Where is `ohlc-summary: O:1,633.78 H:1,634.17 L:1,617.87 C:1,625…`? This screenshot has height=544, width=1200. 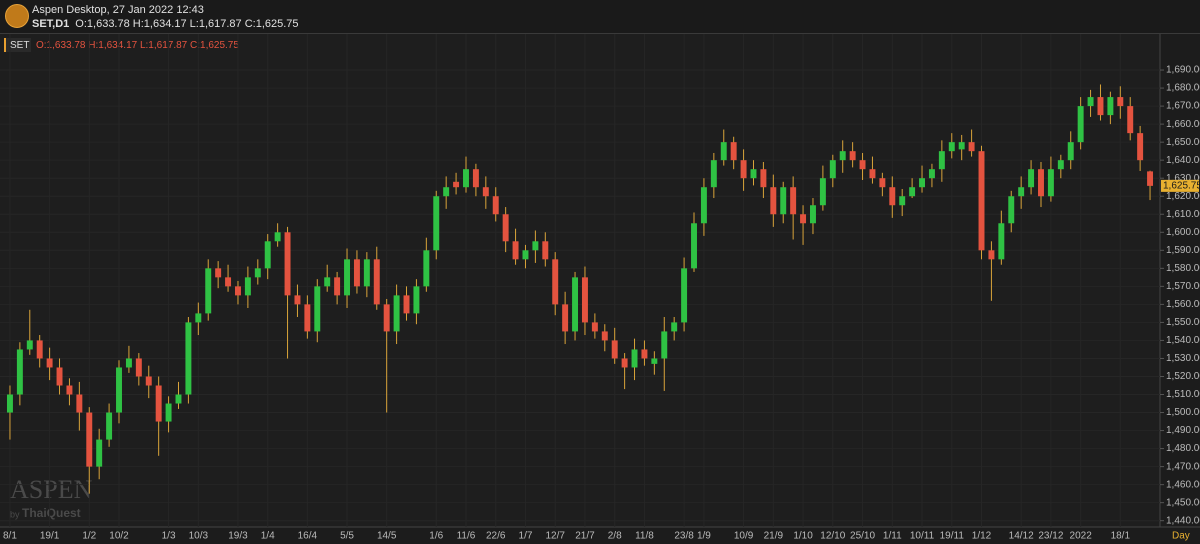 ohlc-summary: O:1,633.78 H:1,634.17 L:1,617.87 C:1,625… is located at coordinates (187, 24).